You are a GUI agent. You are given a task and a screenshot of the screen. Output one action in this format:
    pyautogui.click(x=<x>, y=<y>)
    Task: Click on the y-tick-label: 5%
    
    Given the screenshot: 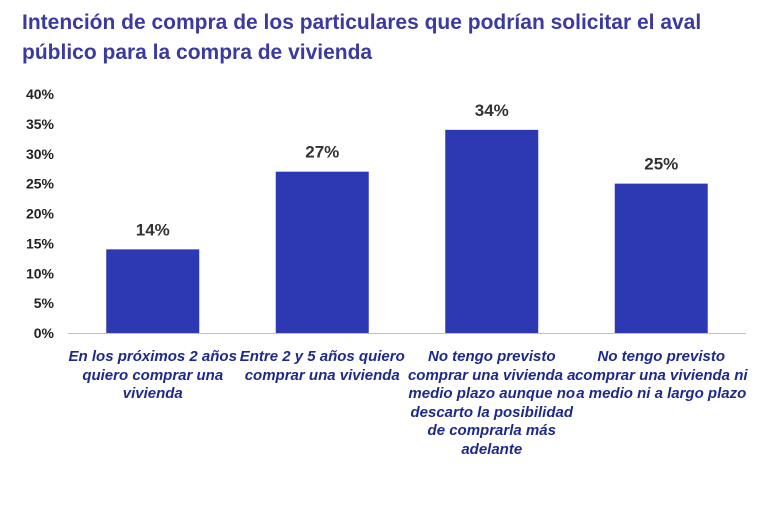 What is the action you would take?
    pyautogui.click(x=44, y=303)
    